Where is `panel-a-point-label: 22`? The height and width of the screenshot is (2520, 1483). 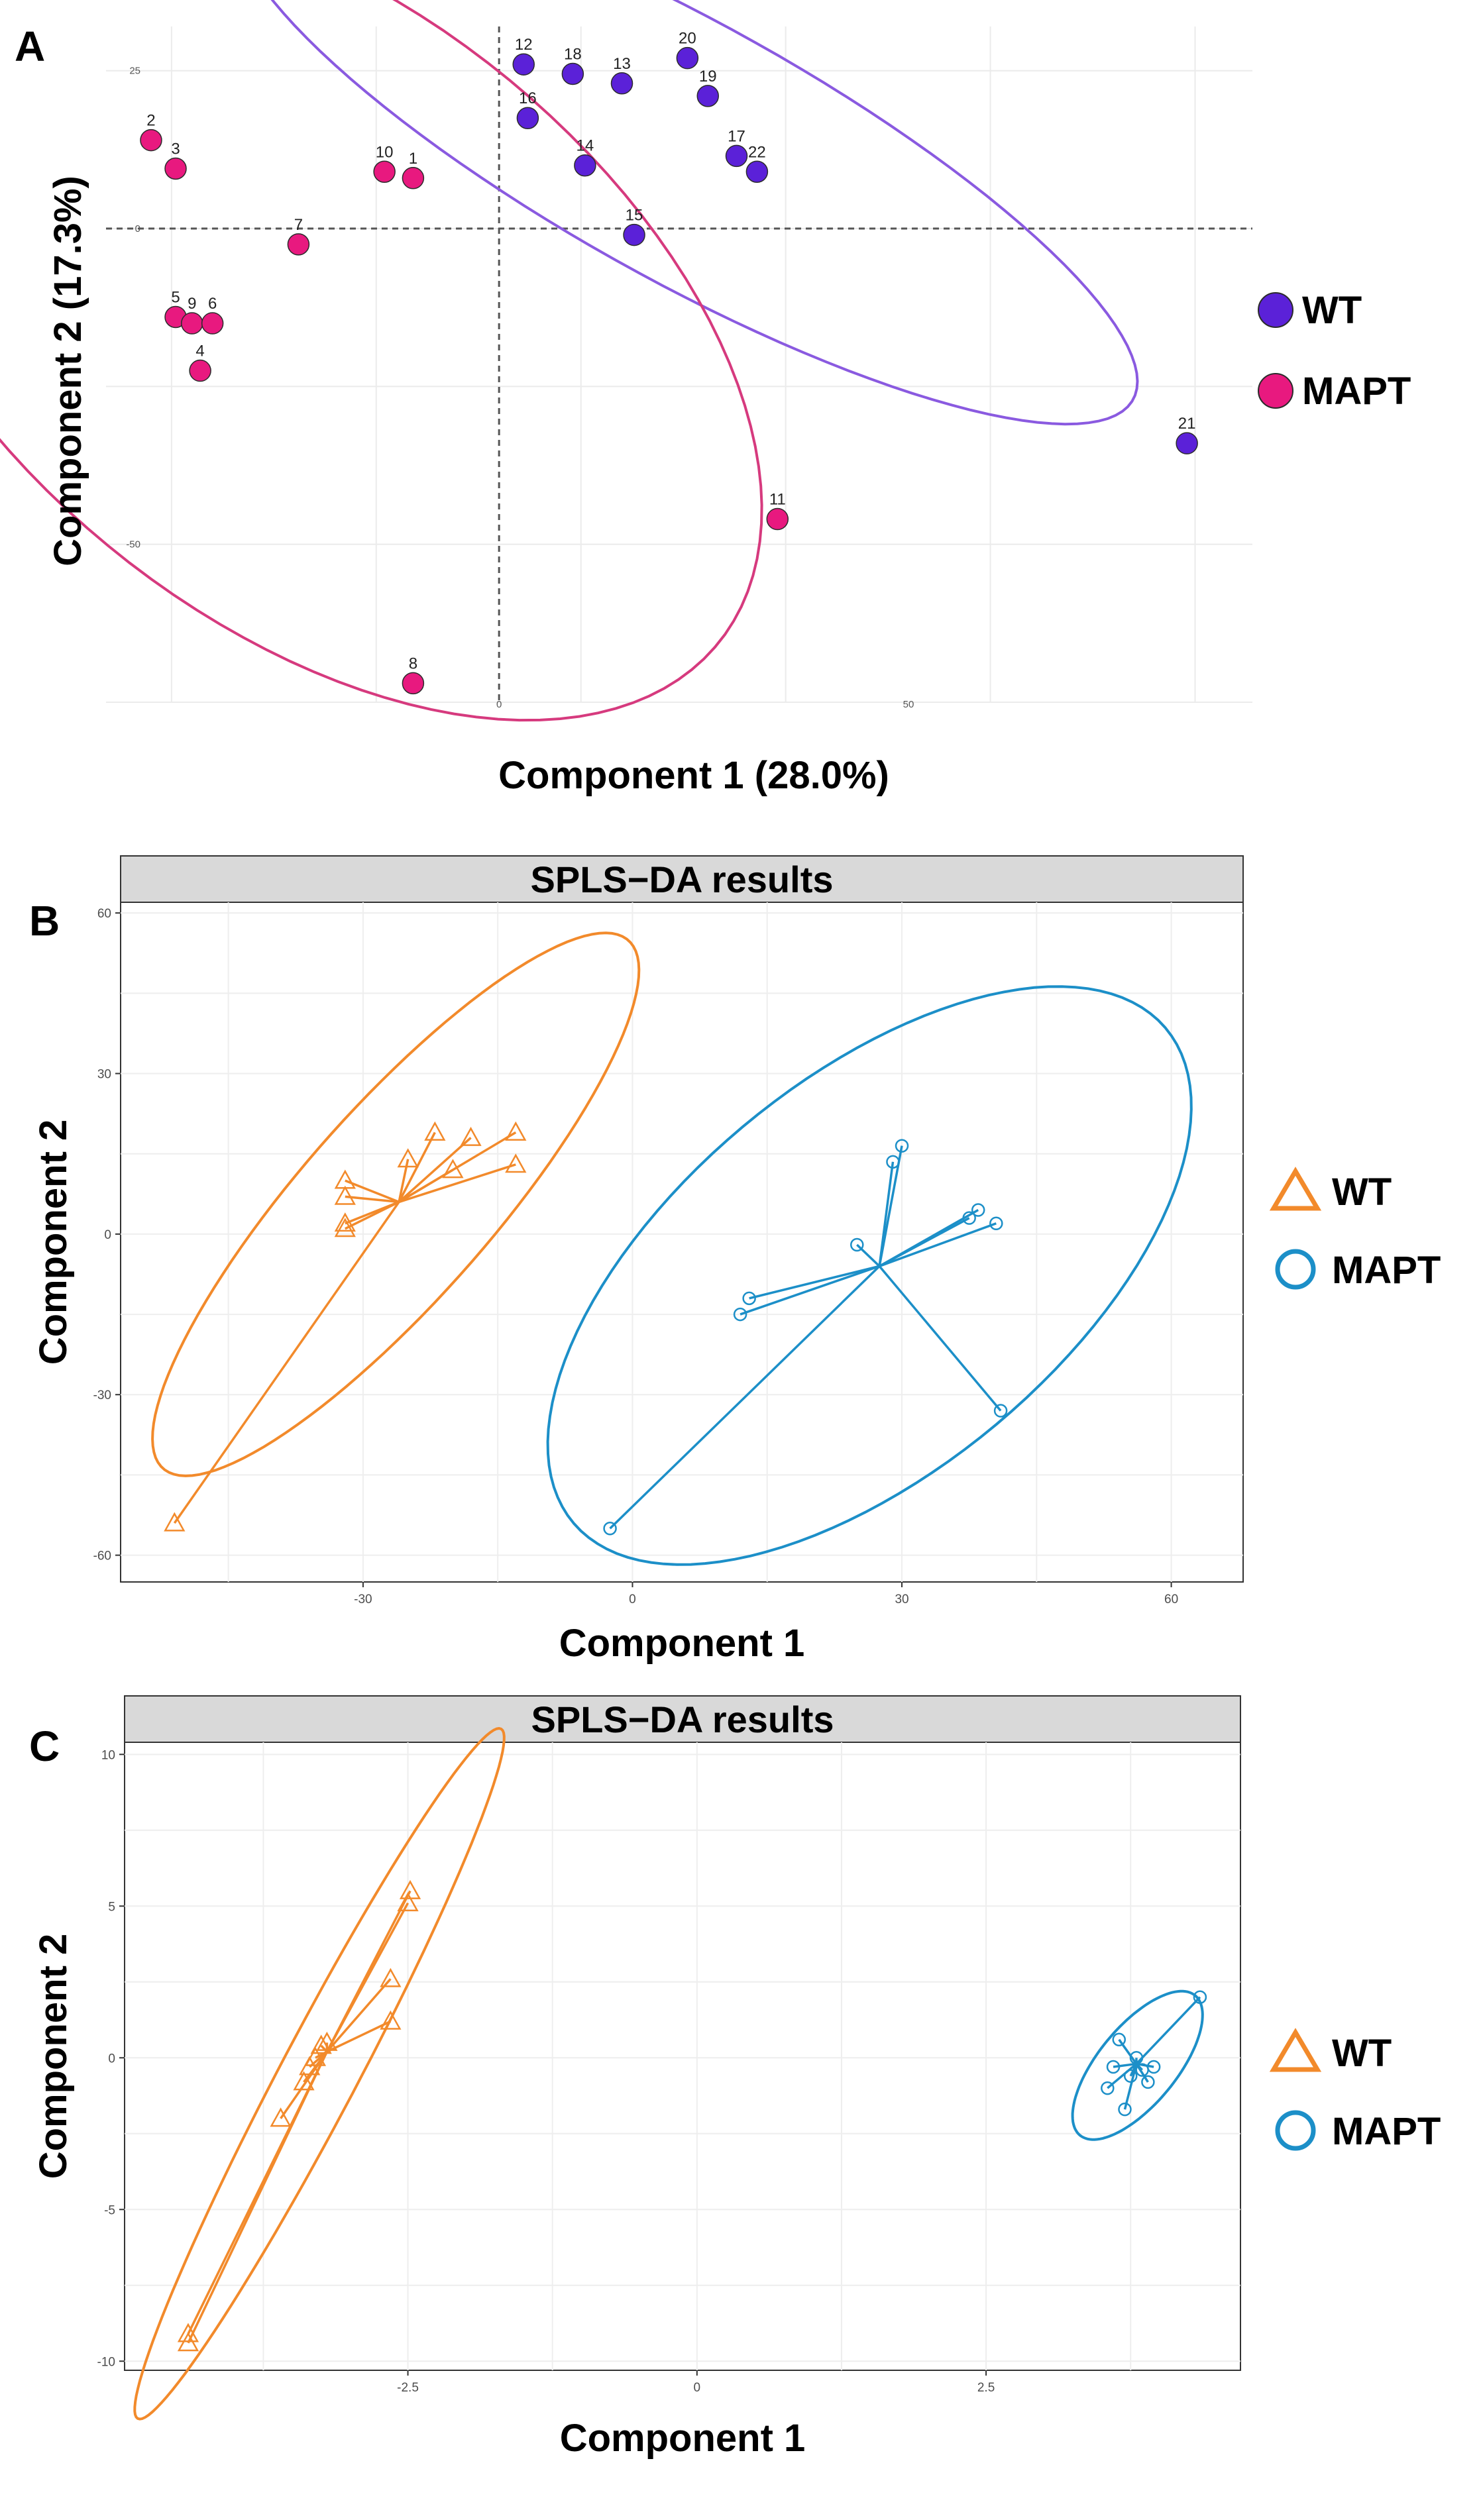 panel-a-point-label: 22 is located at coordinates (757, 152).